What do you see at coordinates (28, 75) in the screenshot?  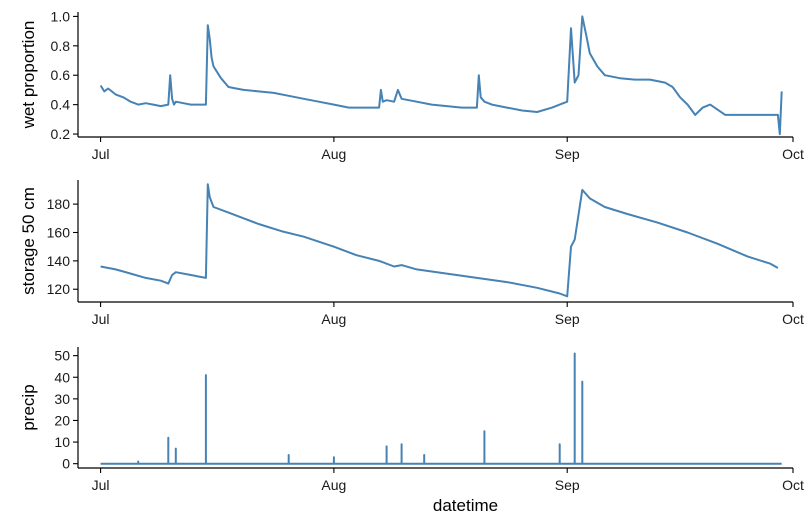 I see `y-axis-title: wet proportion` at bounding box center [28, 75].